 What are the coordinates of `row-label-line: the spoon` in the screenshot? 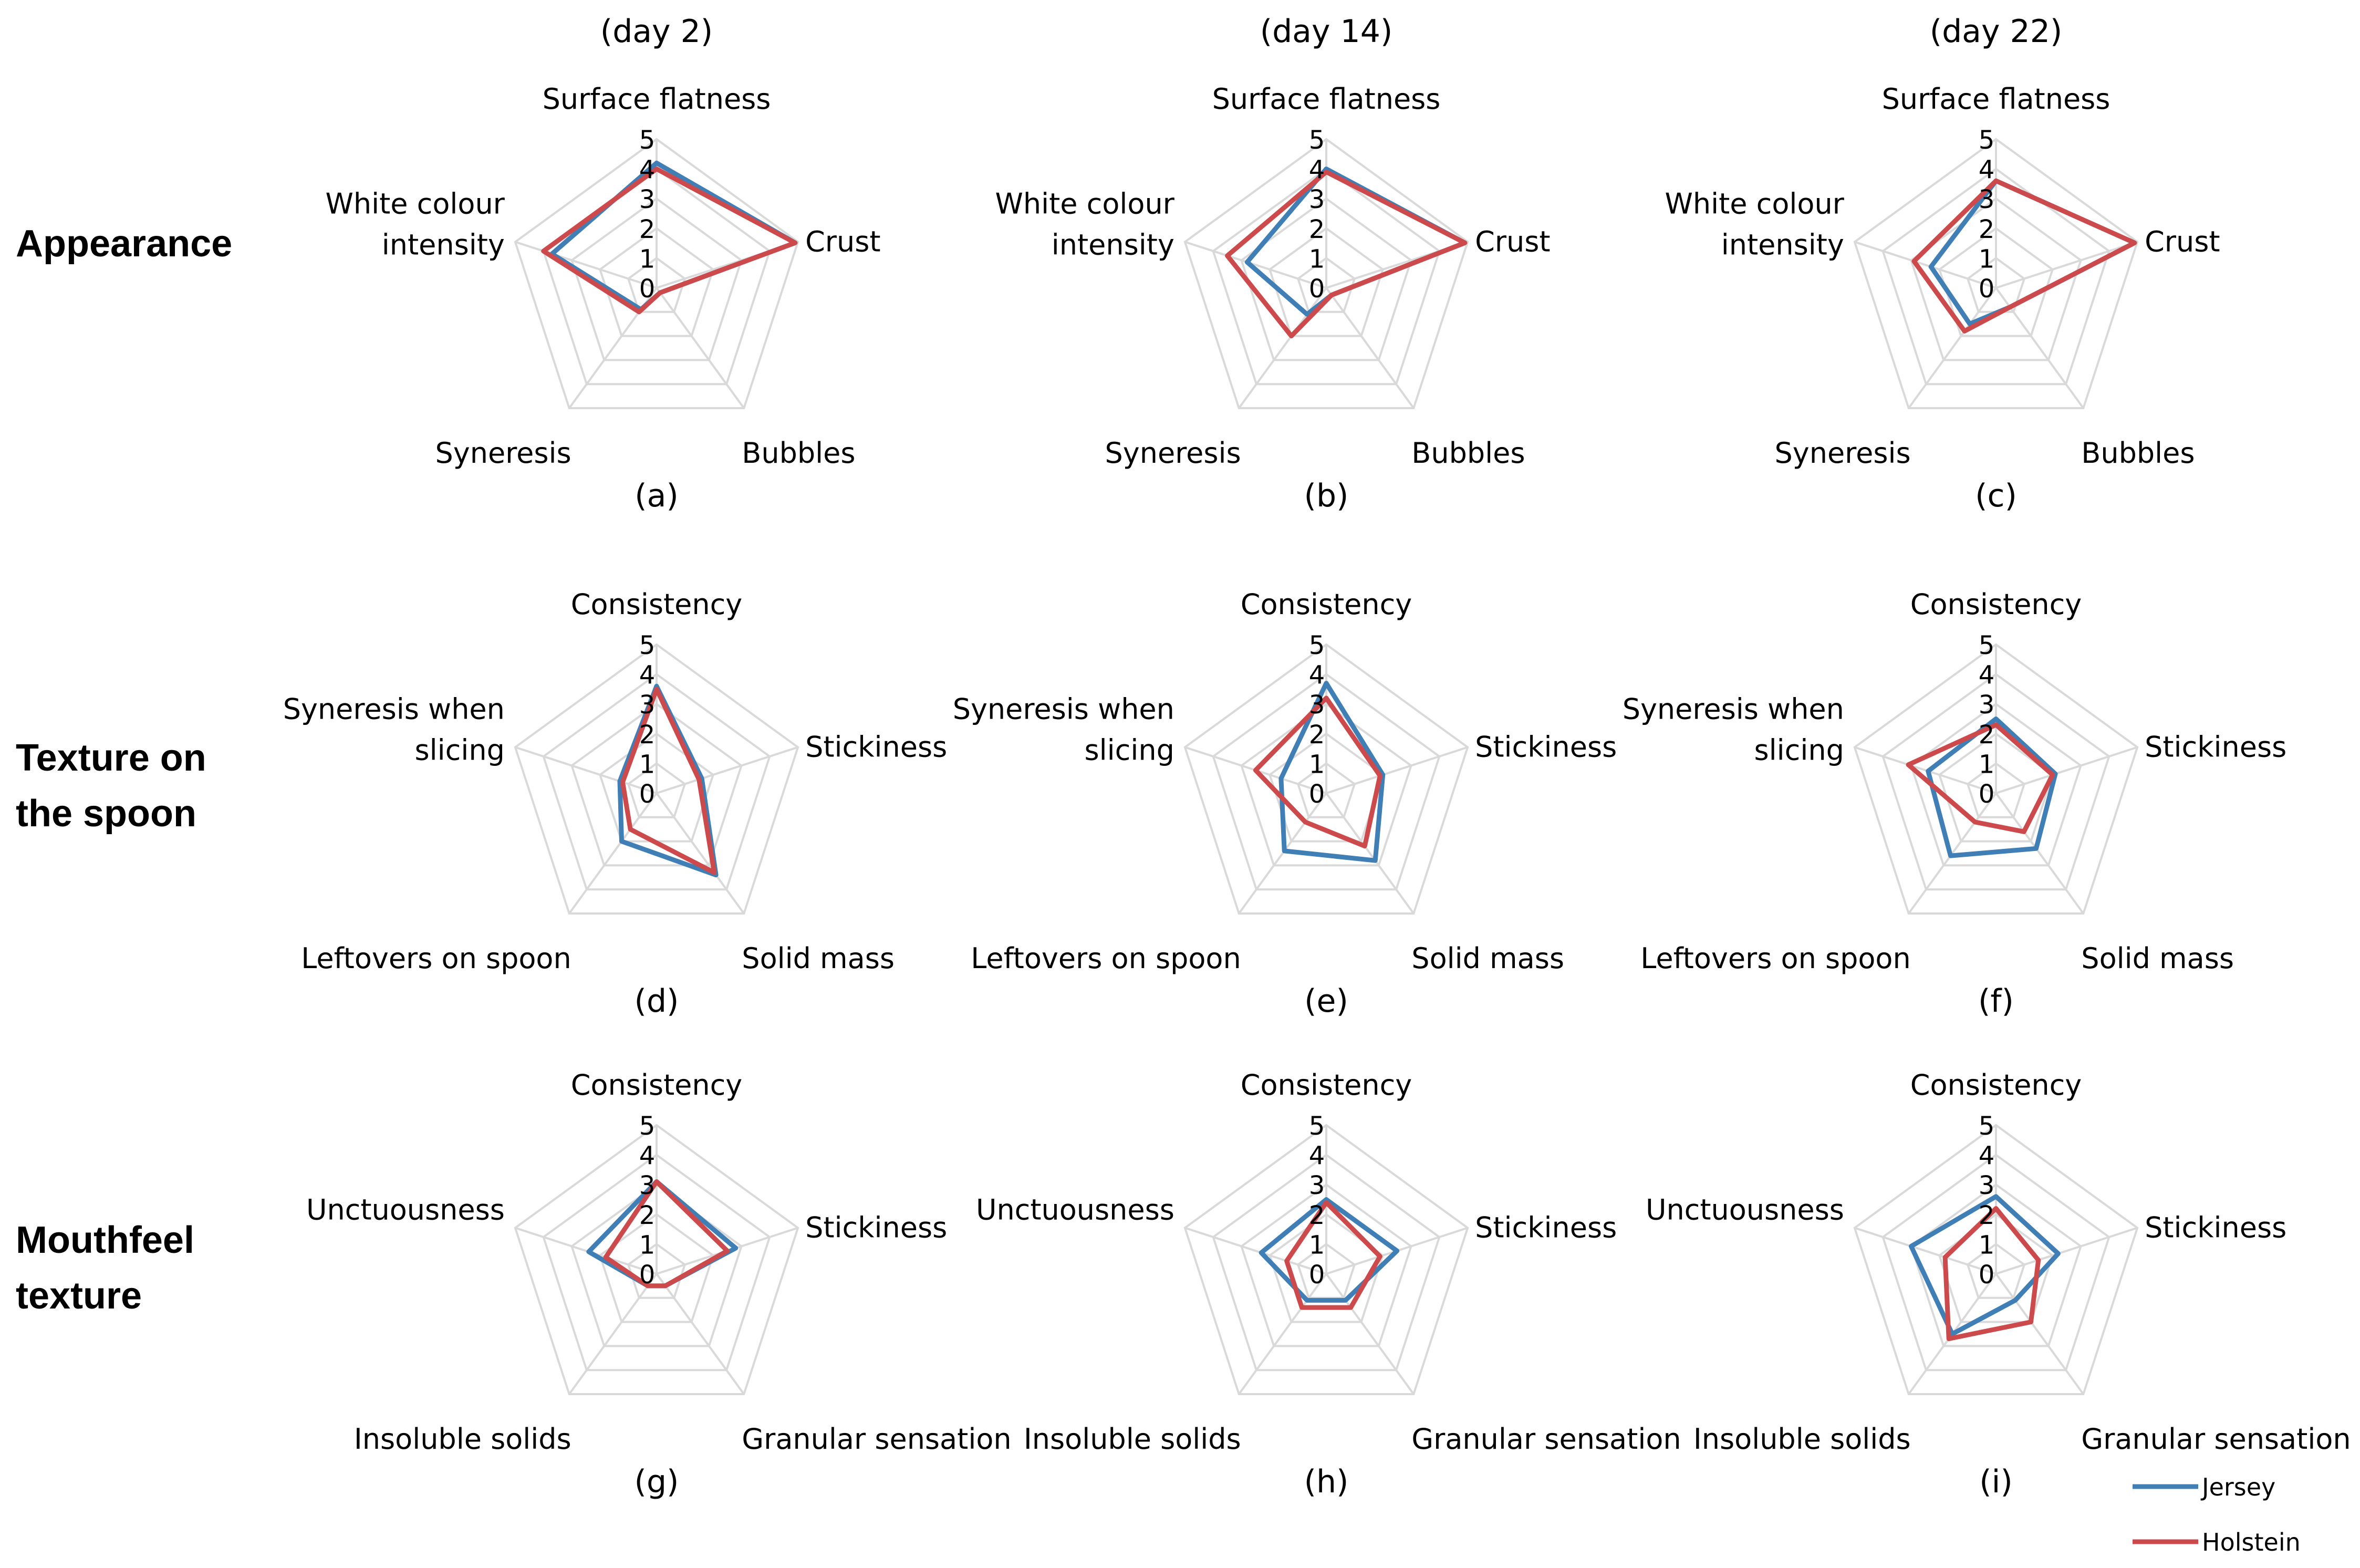 It's located at (106, 814).